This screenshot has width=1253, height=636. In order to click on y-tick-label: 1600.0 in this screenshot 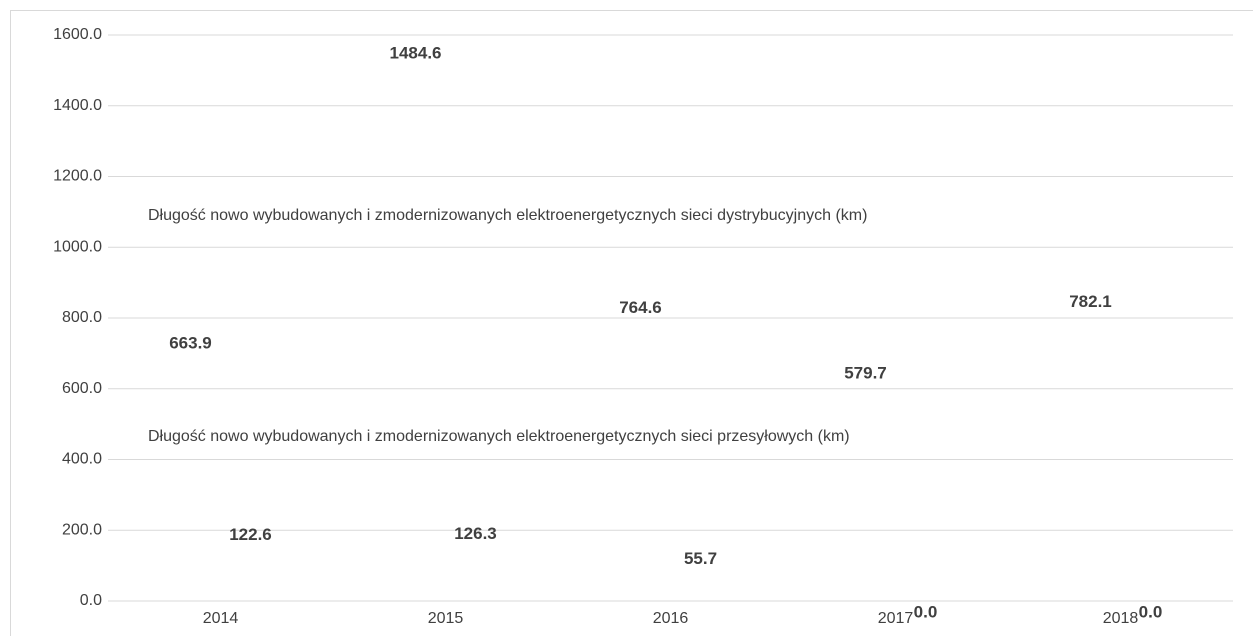, I will do `click(77, 34)`.